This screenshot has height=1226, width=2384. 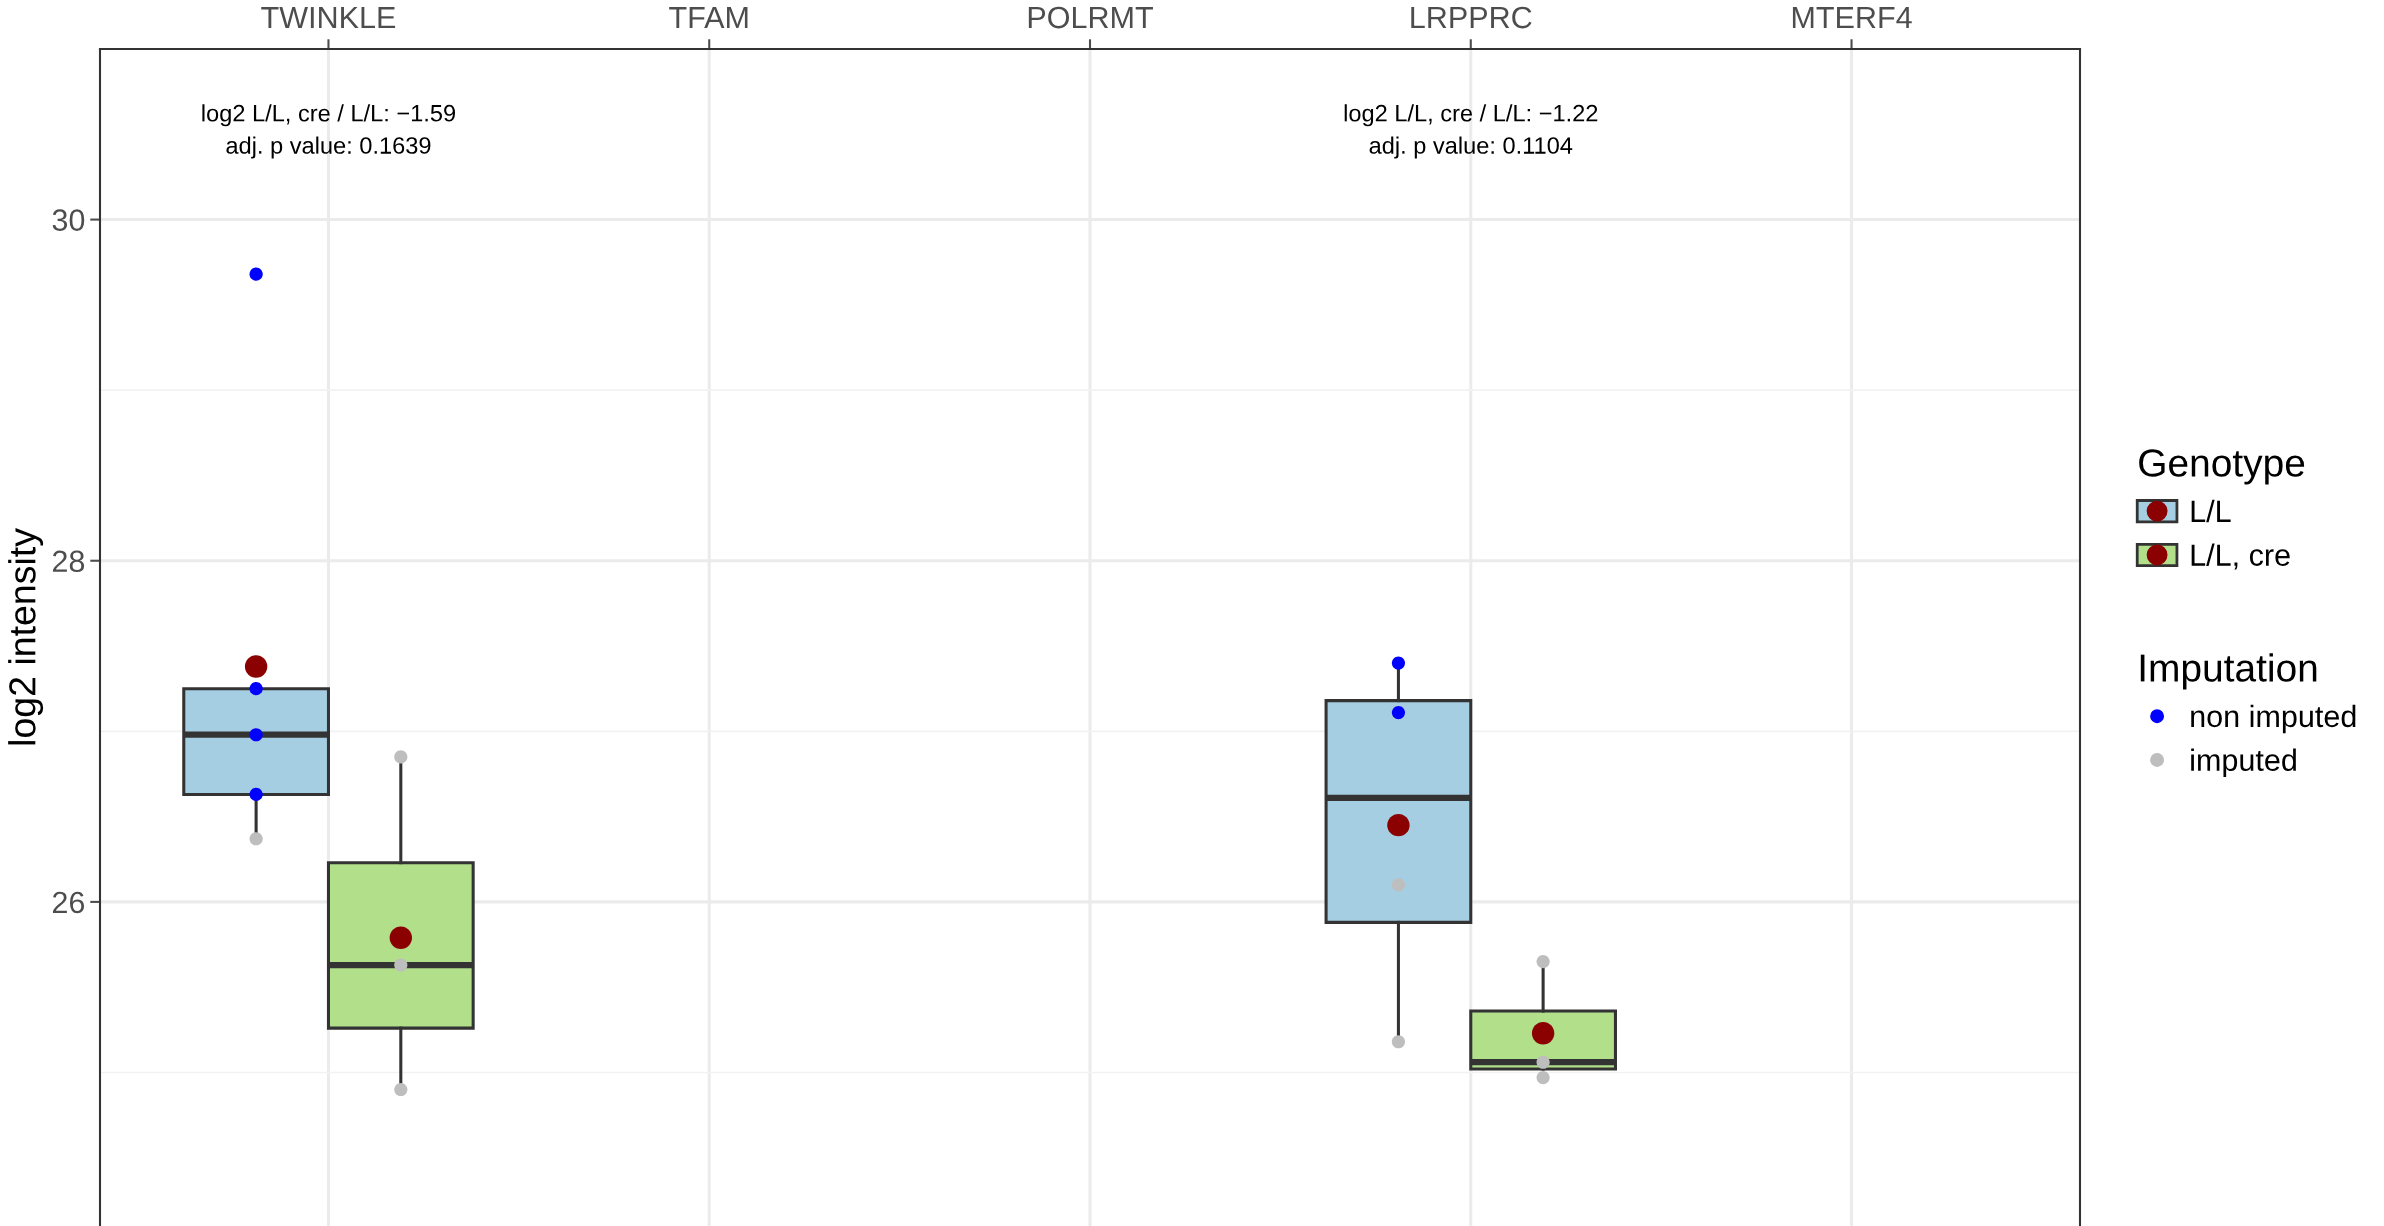 I want to click on text: Genotype, so click(x=2222, y=467).